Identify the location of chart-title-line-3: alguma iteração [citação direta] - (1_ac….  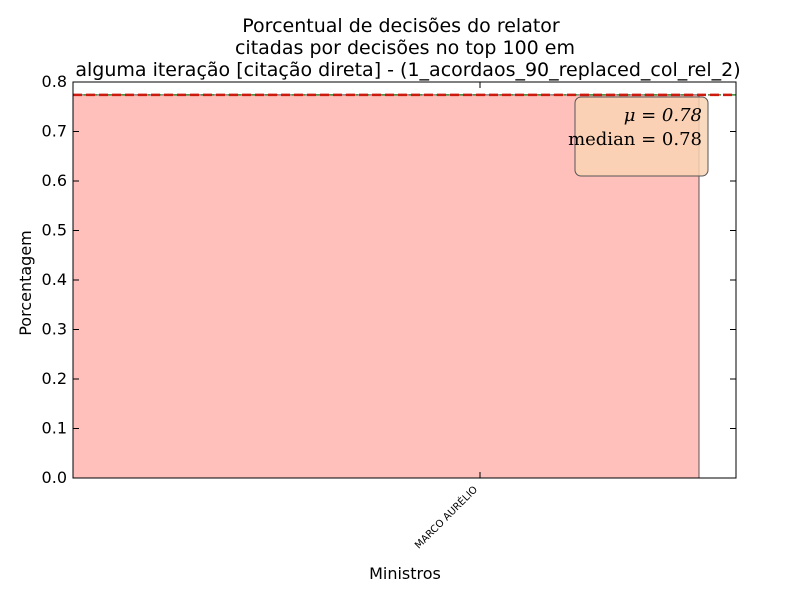
(407, 70).